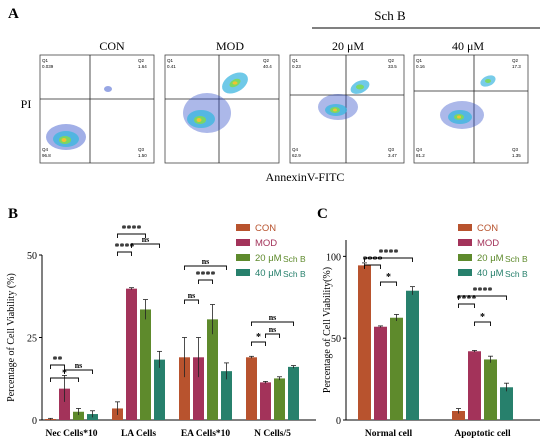  I want to click on flow-panel-title-40um: 40 μM, so click(468, 46).